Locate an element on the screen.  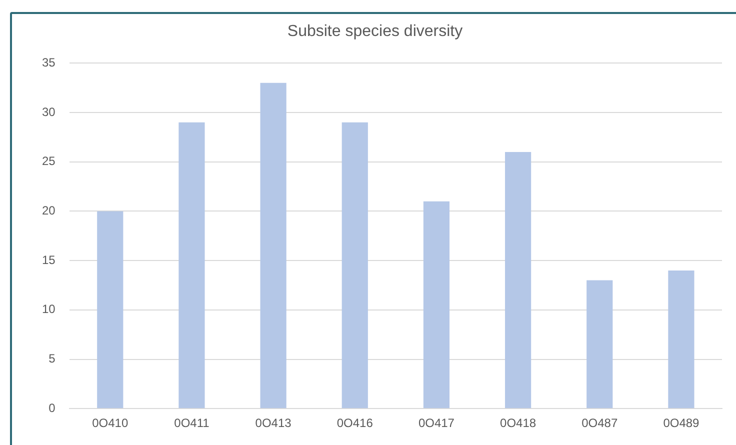
y-tick-label: 15 is located at coordinates (49, 259).